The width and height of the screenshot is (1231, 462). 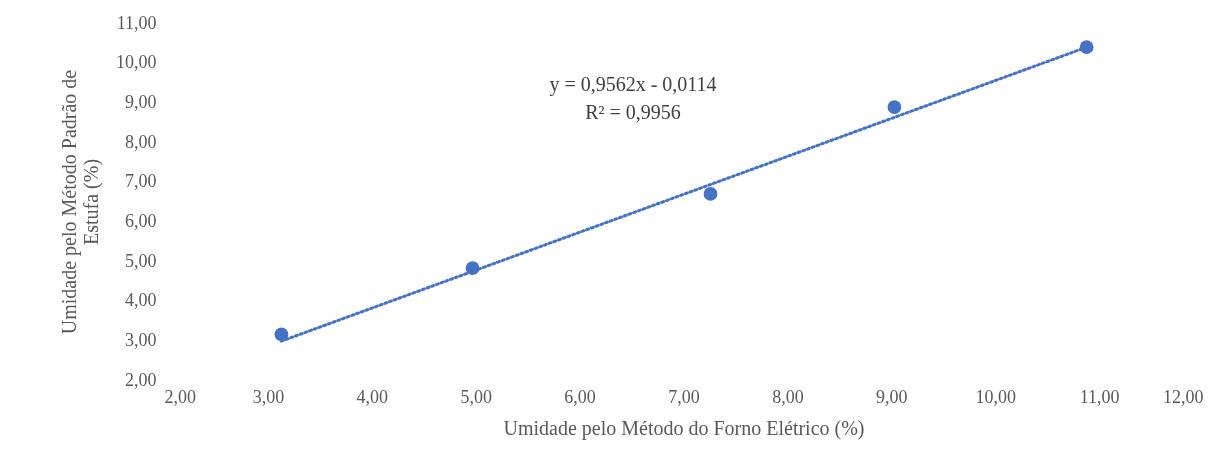 What do you see at coordinates (892, 396) in the screenshot?
I see `x-tick-label: 9,00` at bounding box center [892, 396].